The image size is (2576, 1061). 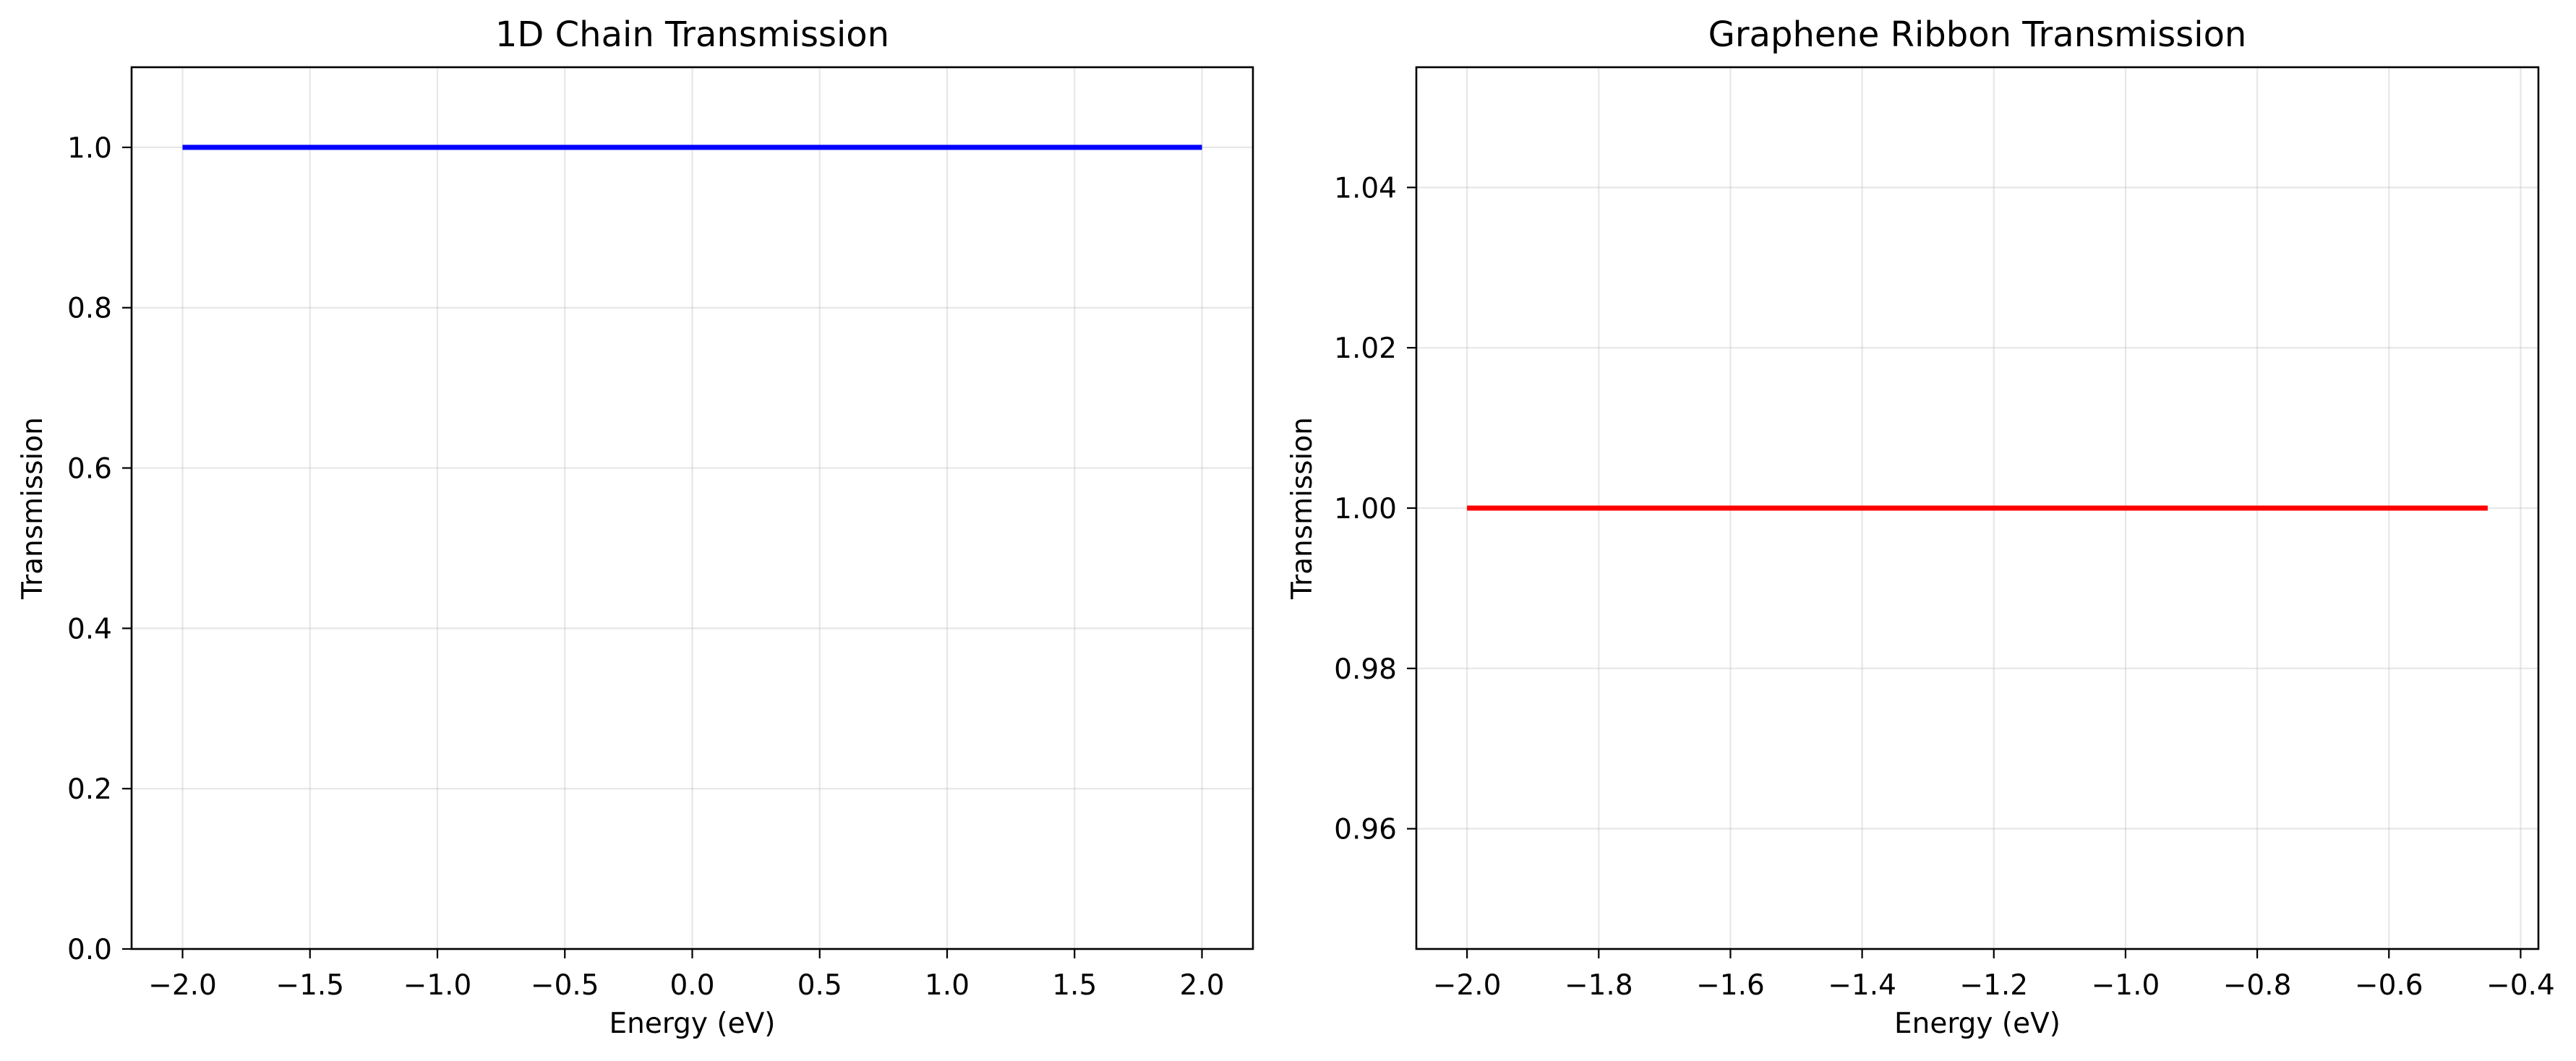 I want to click on y-tick-label: 0.6, so click(x=89, y=469).